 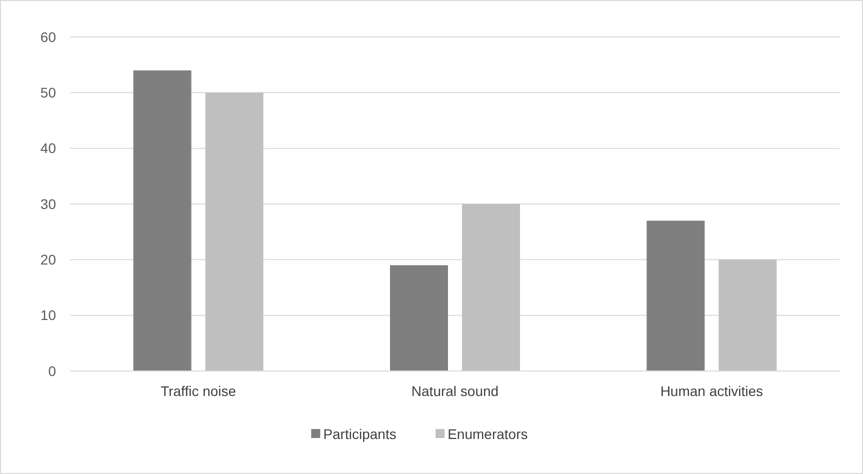 What do you see at coordinates (48, 204) in the screenshot?
I see `y-tick-label: 30` at bounding box center [48, 204].